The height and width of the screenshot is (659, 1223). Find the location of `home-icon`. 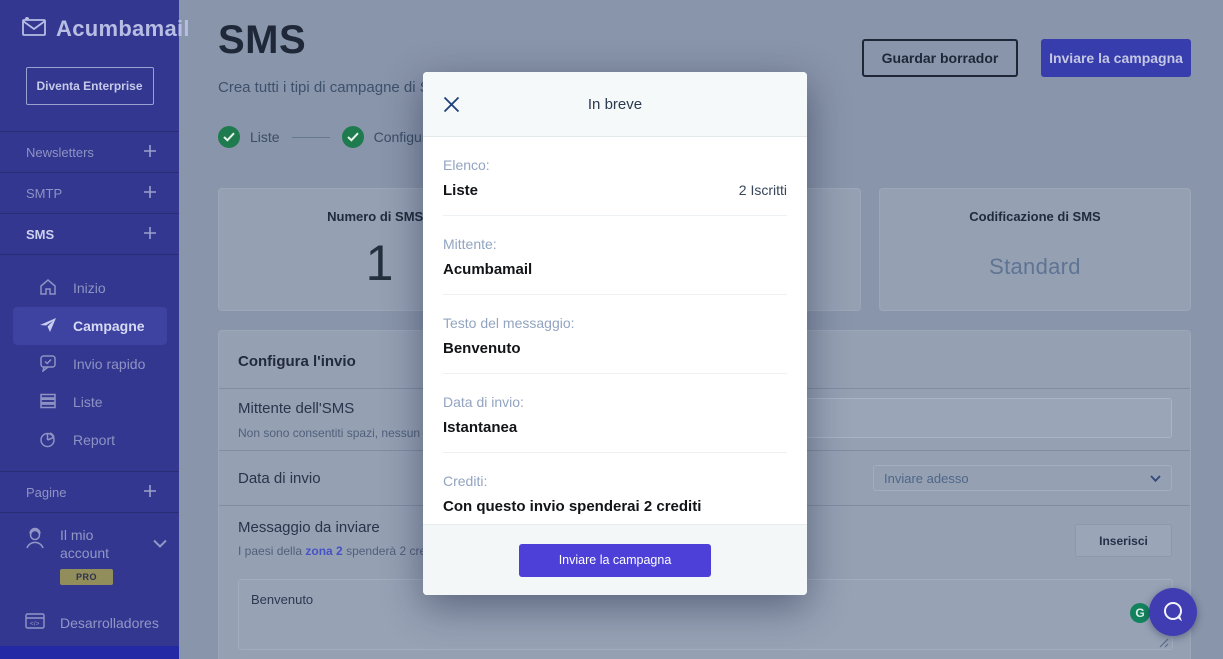

home-icon is located at coordinates (48, 288).